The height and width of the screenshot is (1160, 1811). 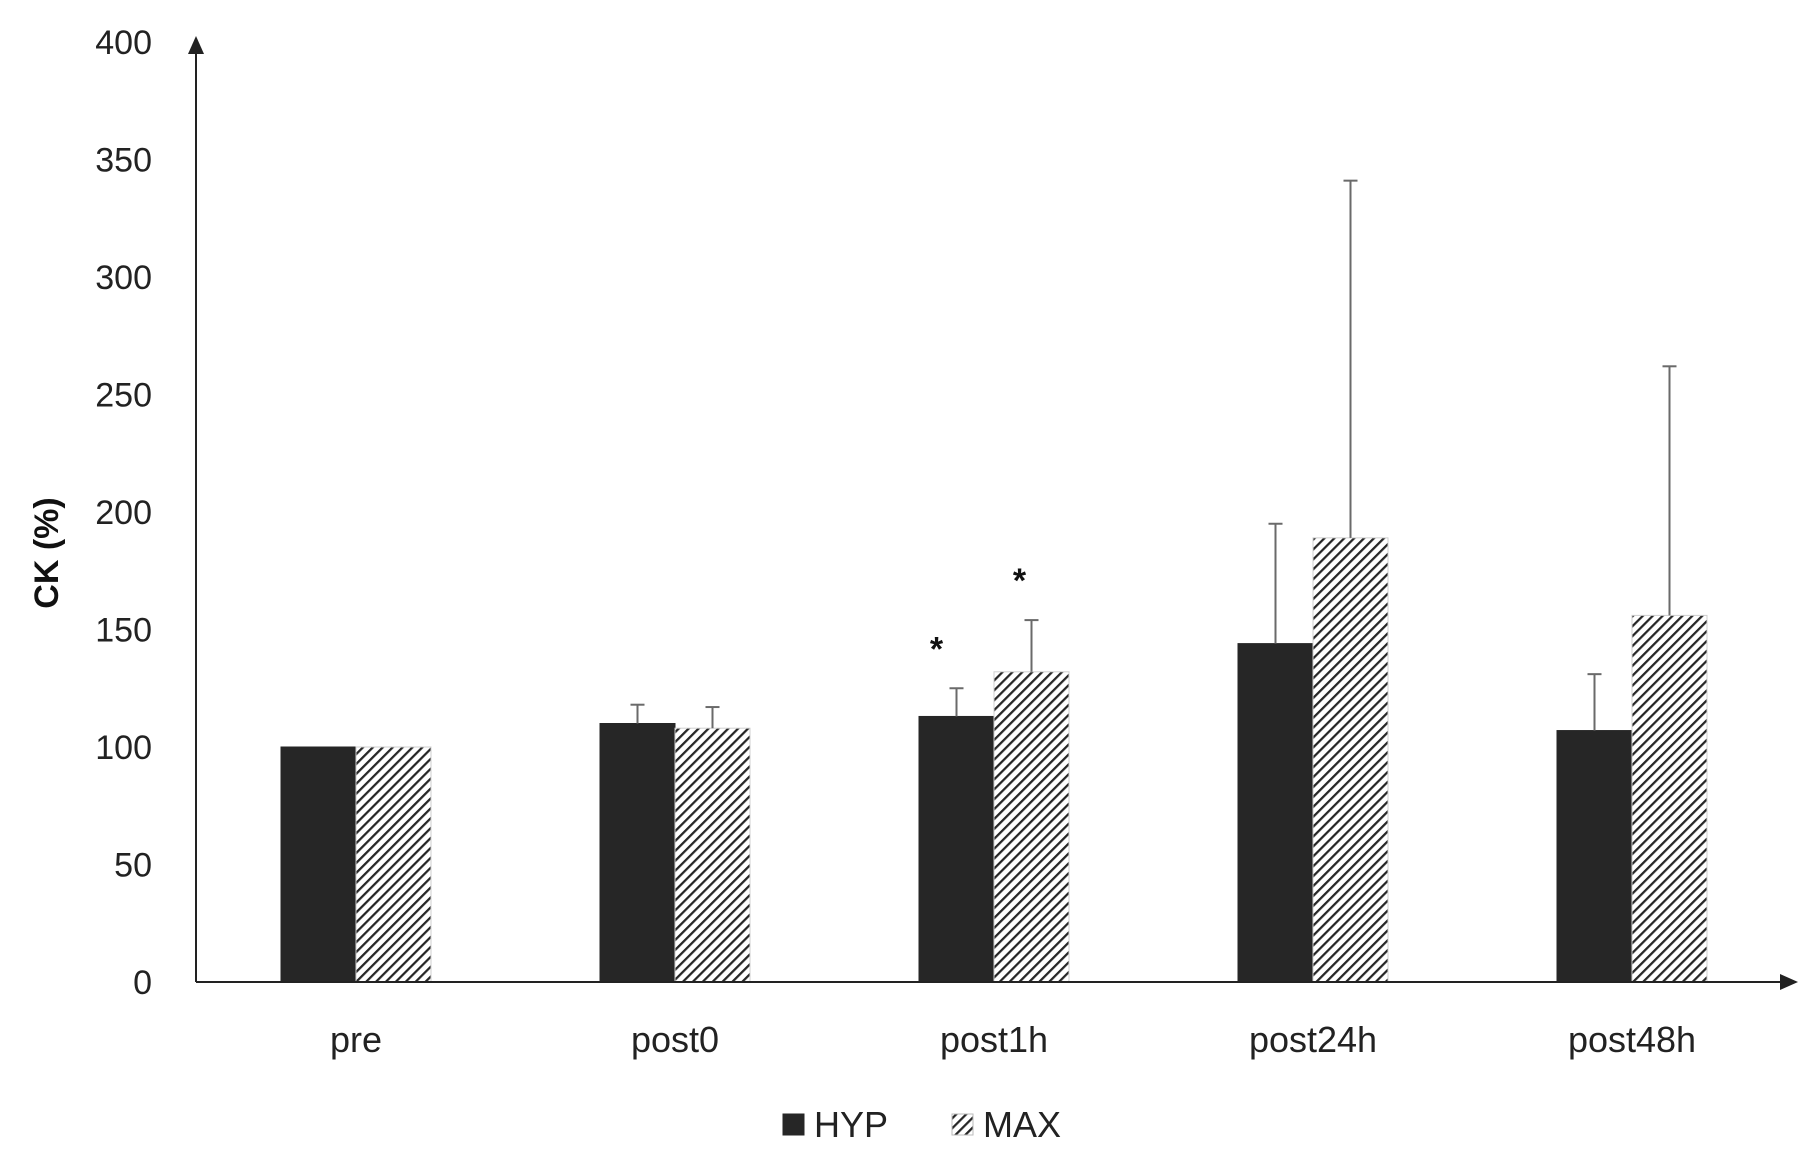 I want to click on legend-label-hyp: HYP, so click(x=851, y=1124).